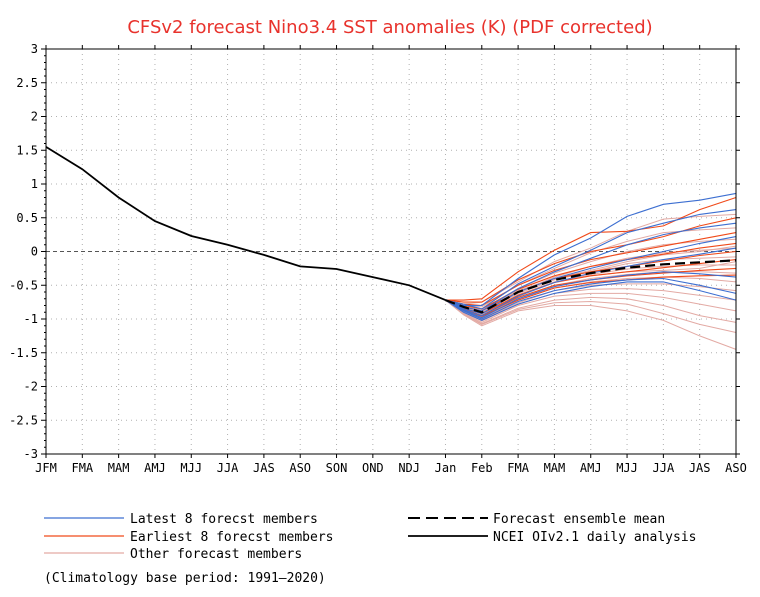 This screenshot has height=597, width=760. What do you see at coordinates (595, 537) in the screenshot?
I see `legend-label-observed: NCEI OIv2.1 daily analysis` at bounding box center [595, 537].